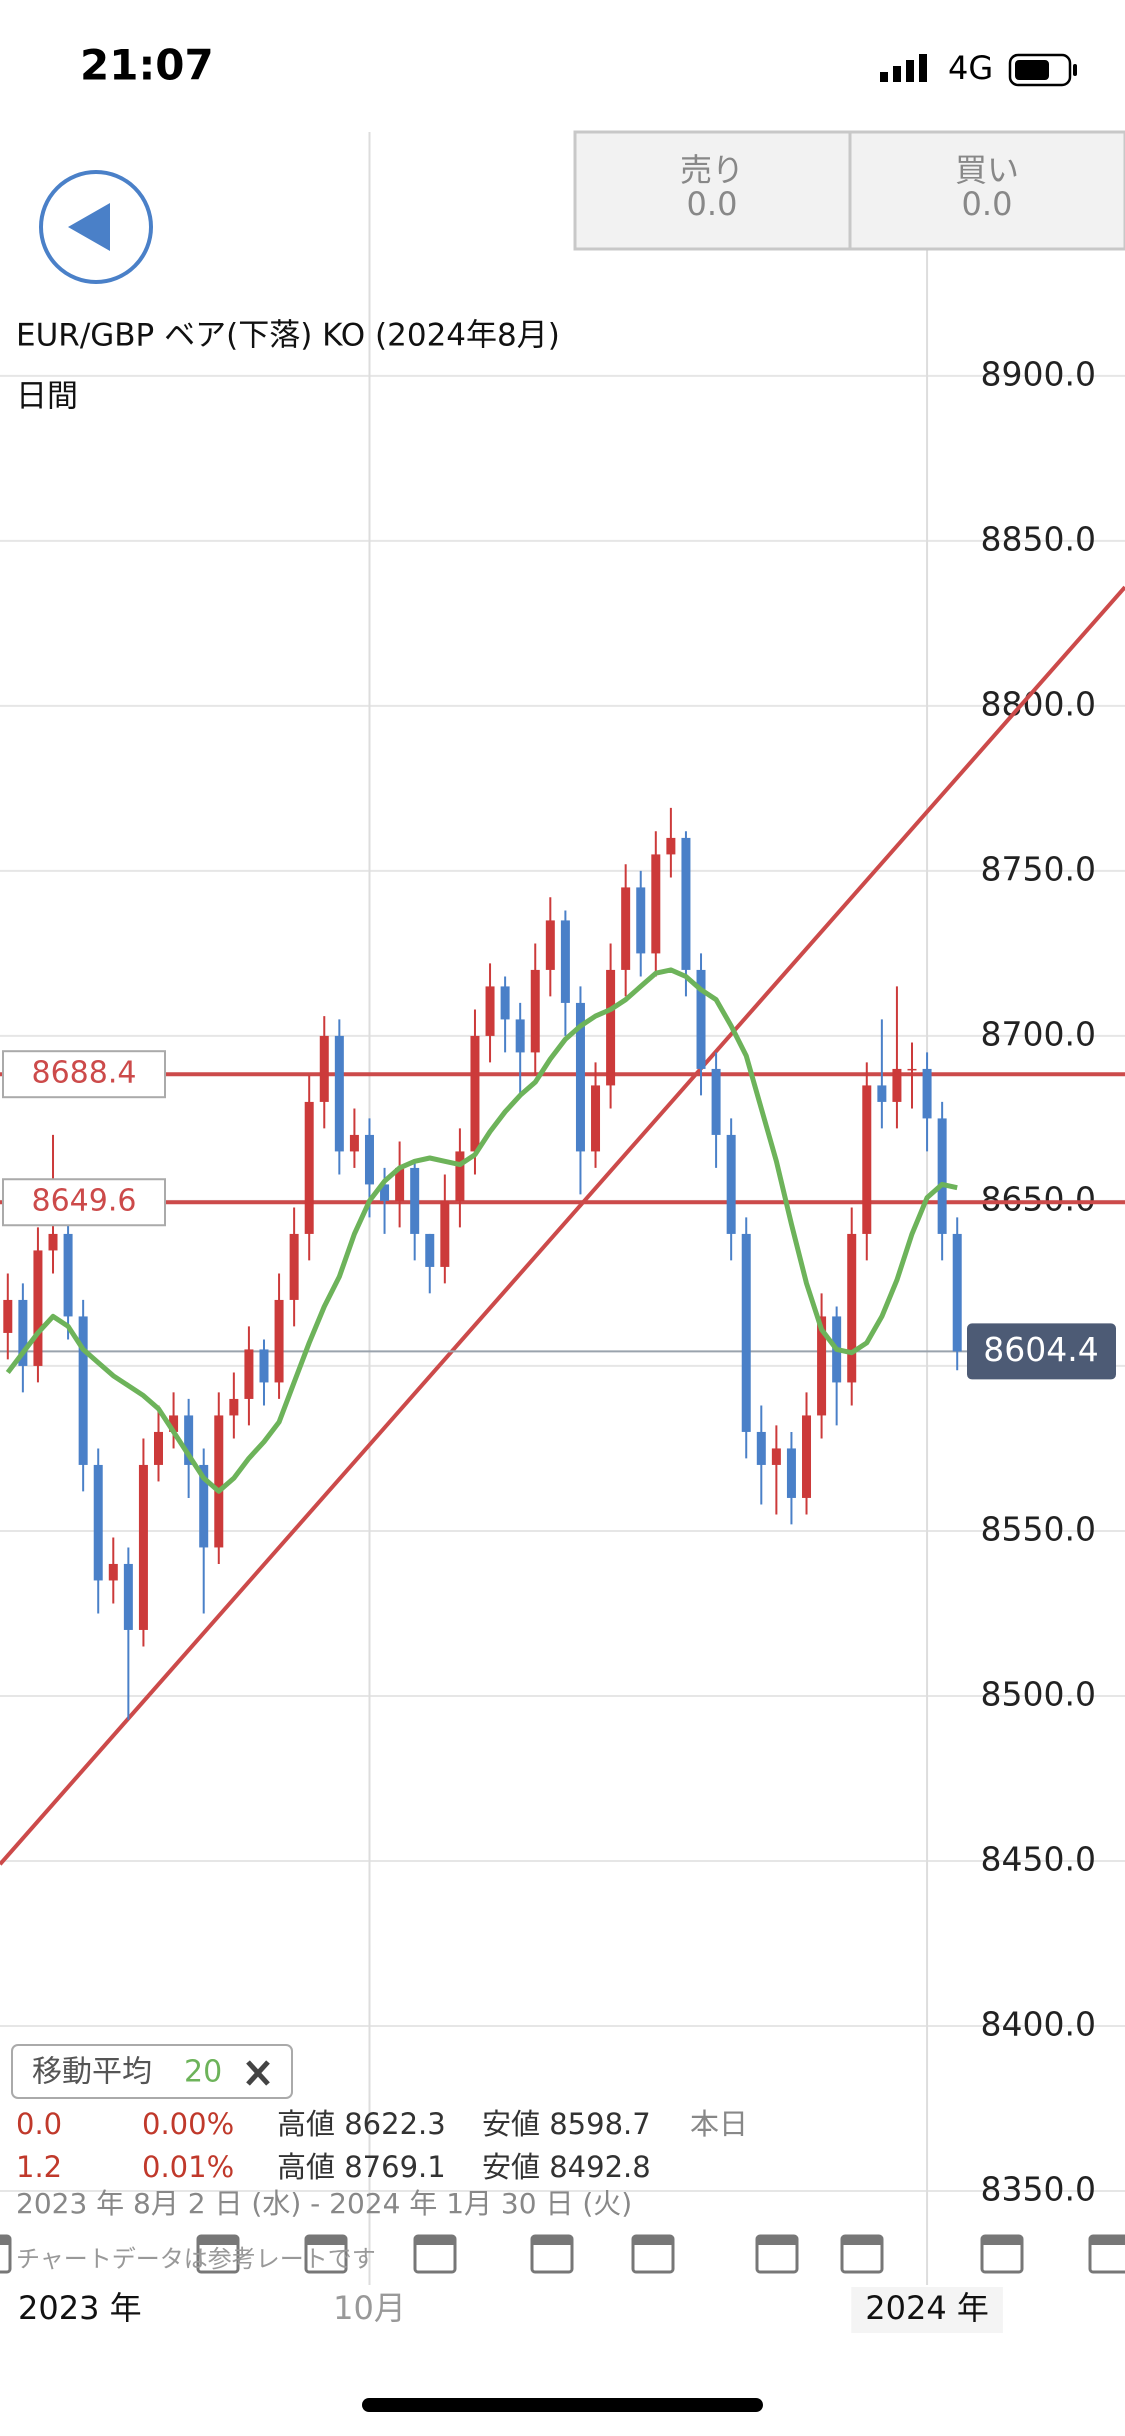  I want to click on x-tick-label: 2024 年, so click(927, 2308).